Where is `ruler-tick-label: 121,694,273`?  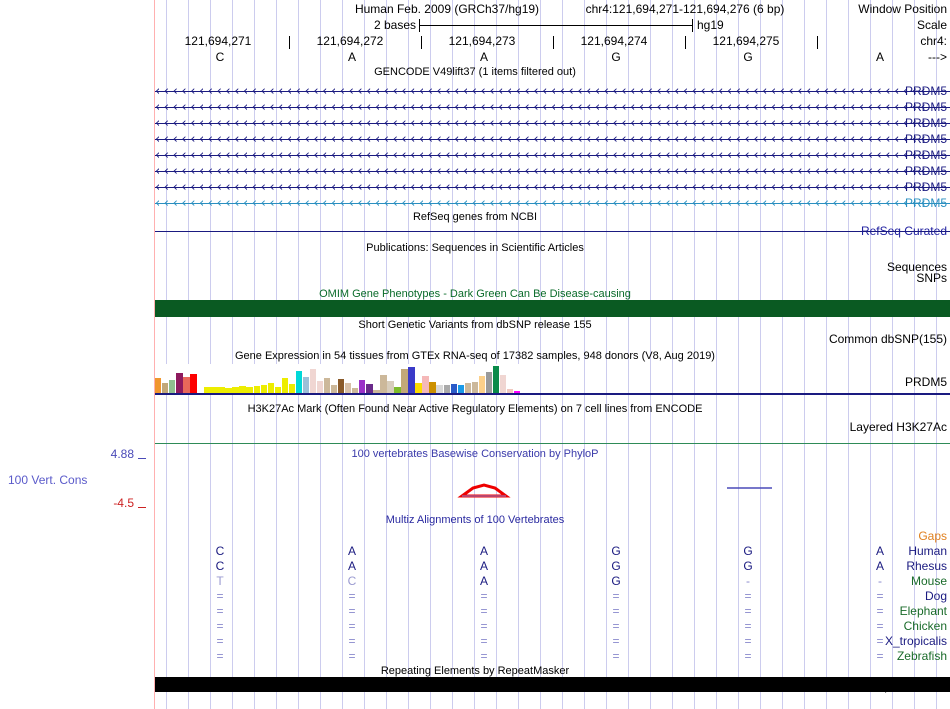 ruler-tick-label: 121,694,273 is located at coordinates (482, 41).